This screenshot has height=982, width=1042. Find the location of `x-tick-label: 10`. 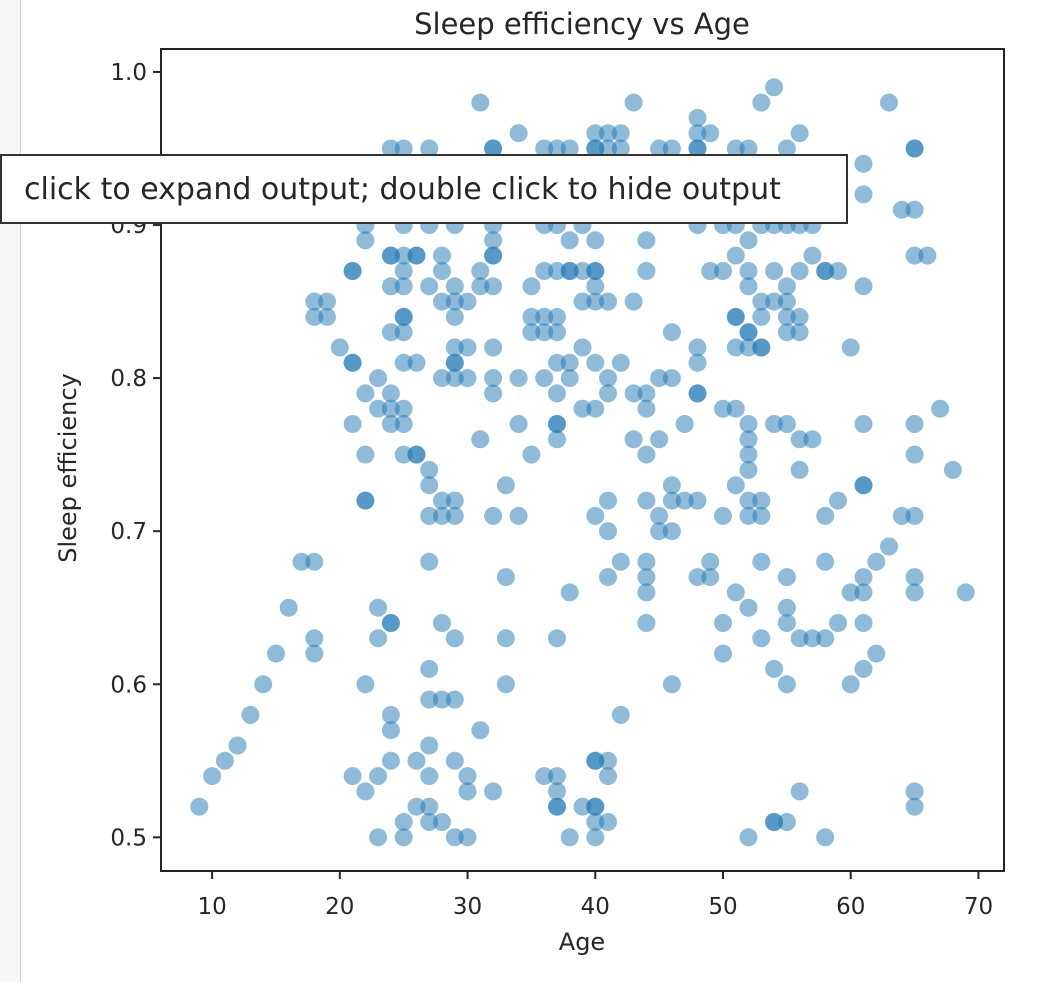

x-tick-label: 10 is located at coordinates (211, 907).